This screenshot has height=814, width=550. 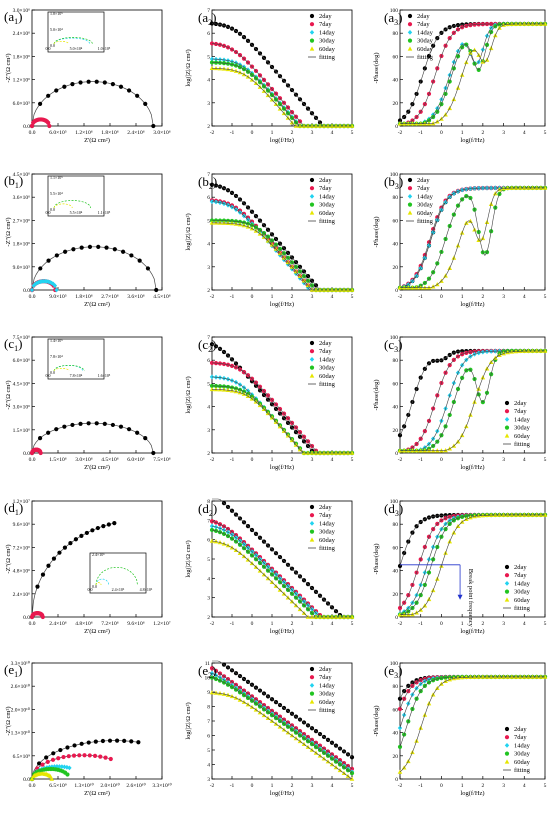 I want to click on x-tick-label: 1.2×10⁷, so click(x=161, y=624).